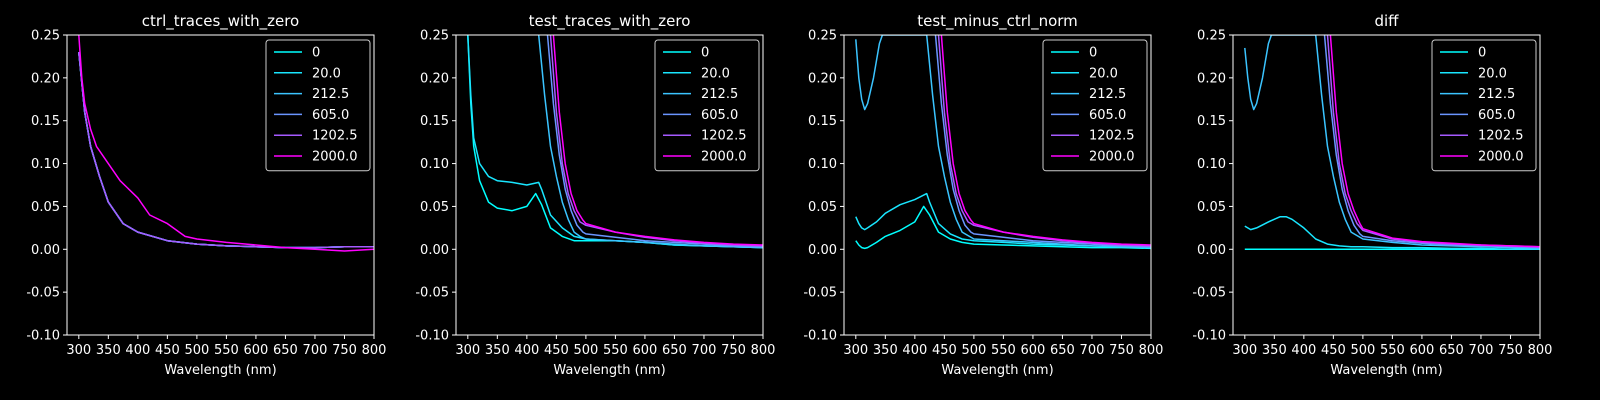 The image size is (1600, 400). I want to click on chart-title: diff, so click(1386, 21).